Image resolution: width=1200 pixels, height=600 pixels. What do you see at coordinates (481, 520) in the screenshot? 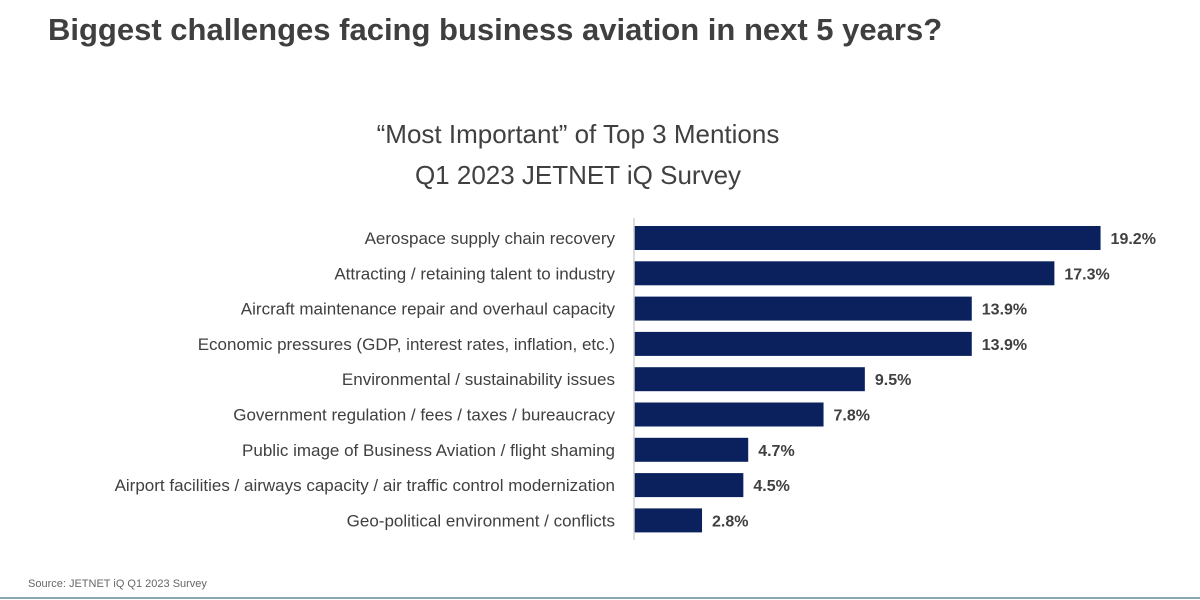
I see `category-label: Geo-political environment / conflicts` at bounding box center [481, 520].